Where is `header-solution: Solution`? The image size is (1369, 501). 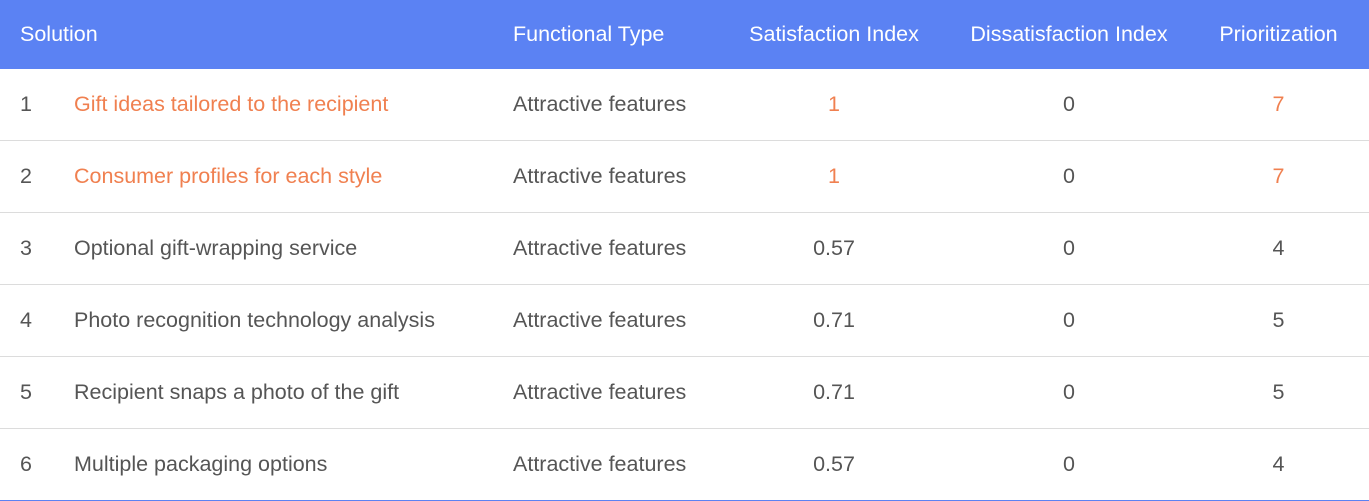
header-solution: Solution is located at coordinates (59, 34).